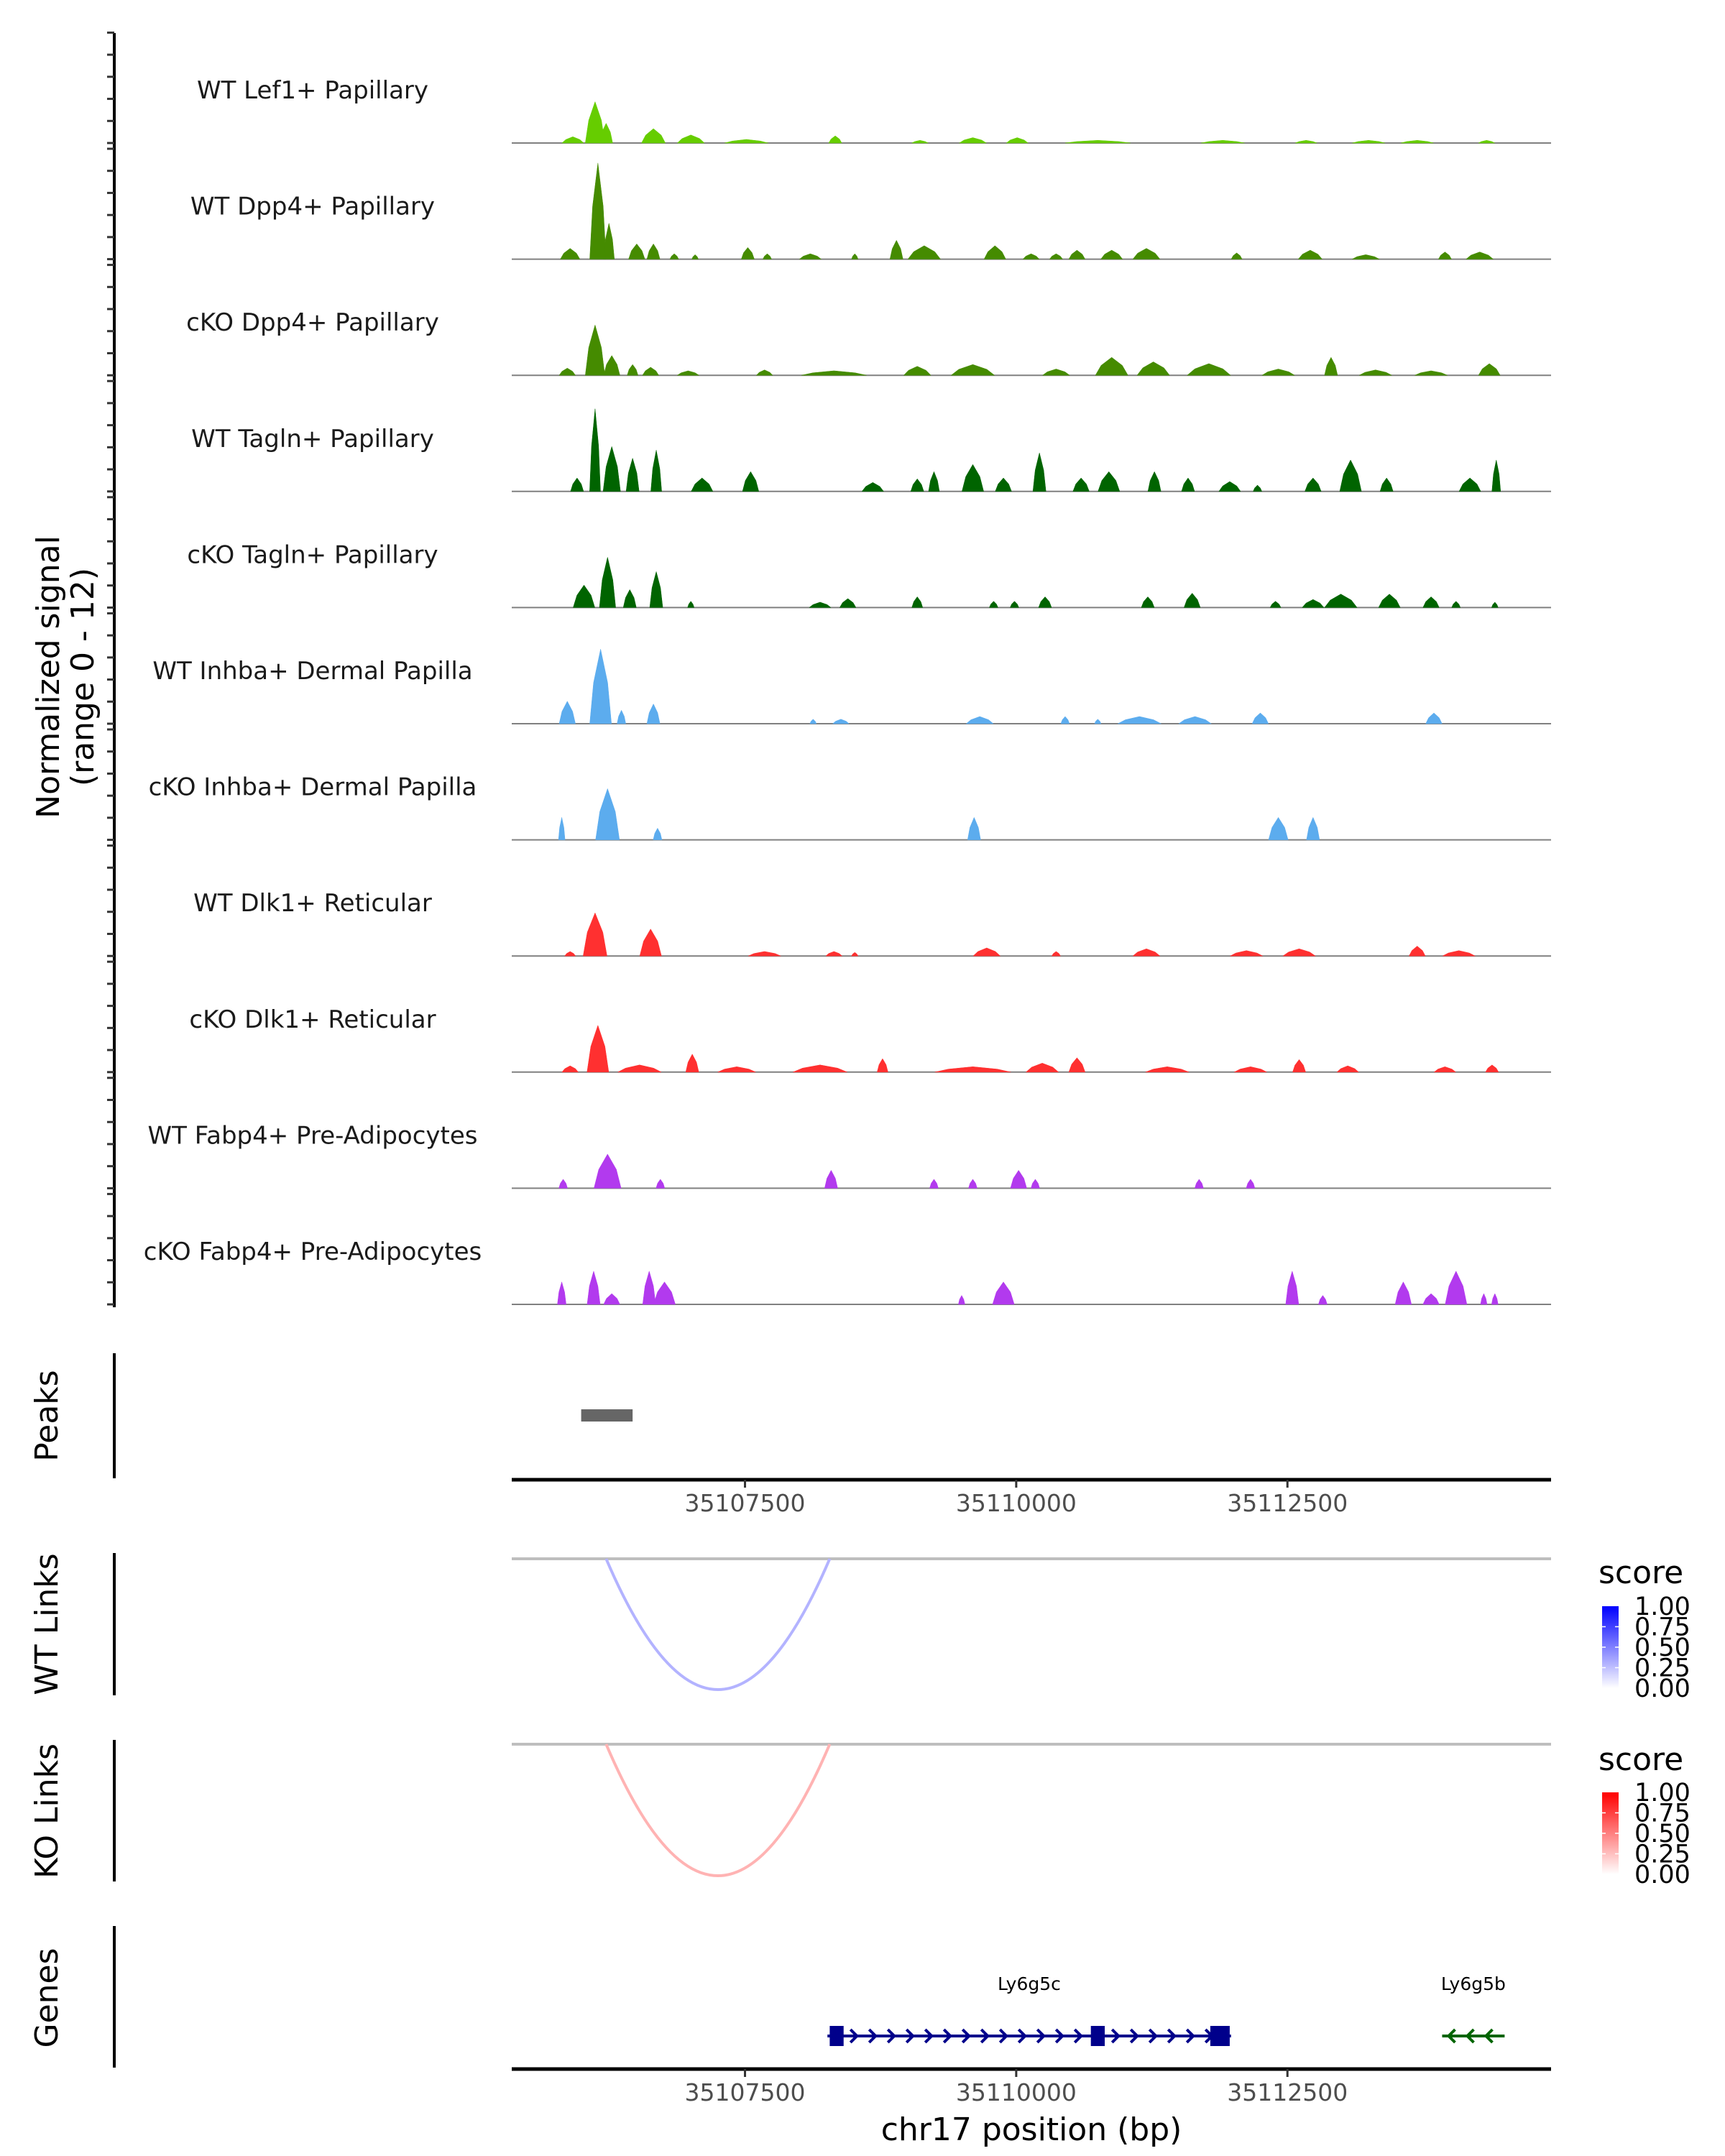 Image resolution: width=1725 pixels, height=2156 pixels. Describe the element at coordinates (868, 342) in the screenshot. I see `coverage-track: cKO Dpp4+ Papillary` at that location.